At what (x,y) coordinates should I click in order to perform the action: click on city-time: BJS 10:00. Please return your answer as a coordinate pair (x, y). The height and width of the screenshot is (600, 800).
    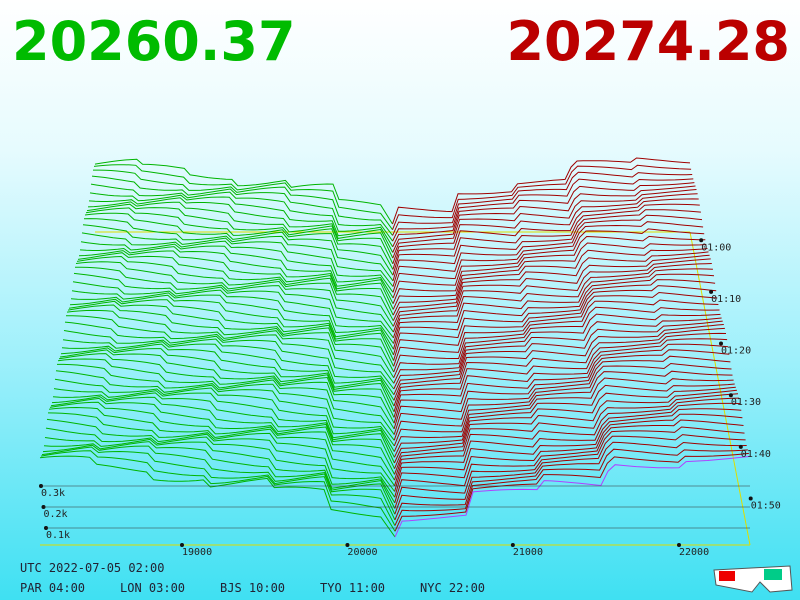
    Looking at the image, I should click on (252, 588).